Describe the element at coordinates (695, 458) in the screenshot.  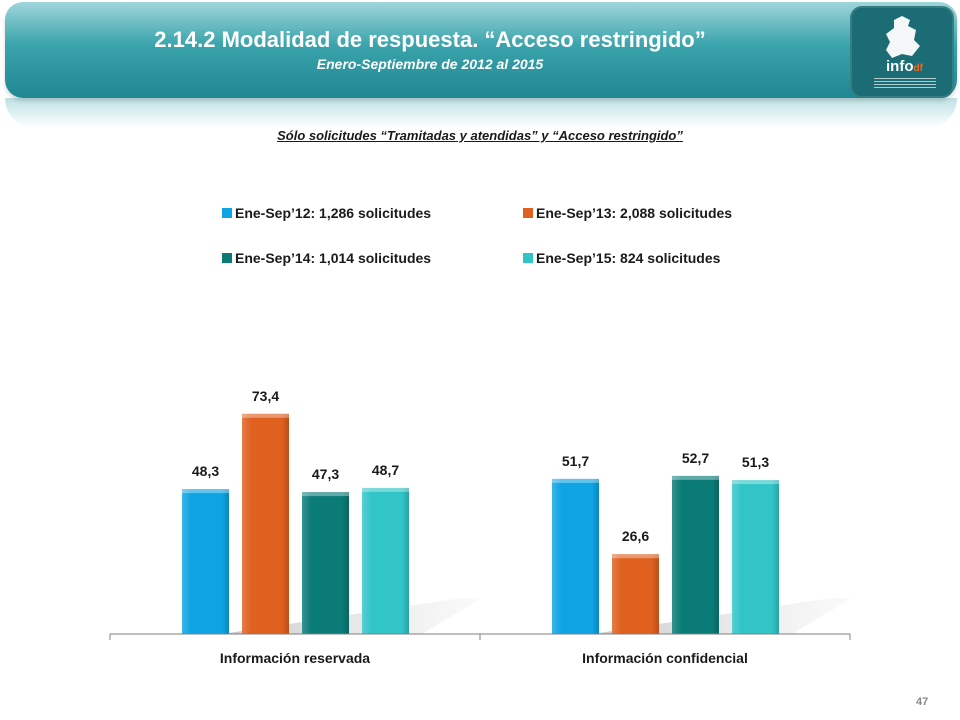
I see `data-label: 52,7` at that location.